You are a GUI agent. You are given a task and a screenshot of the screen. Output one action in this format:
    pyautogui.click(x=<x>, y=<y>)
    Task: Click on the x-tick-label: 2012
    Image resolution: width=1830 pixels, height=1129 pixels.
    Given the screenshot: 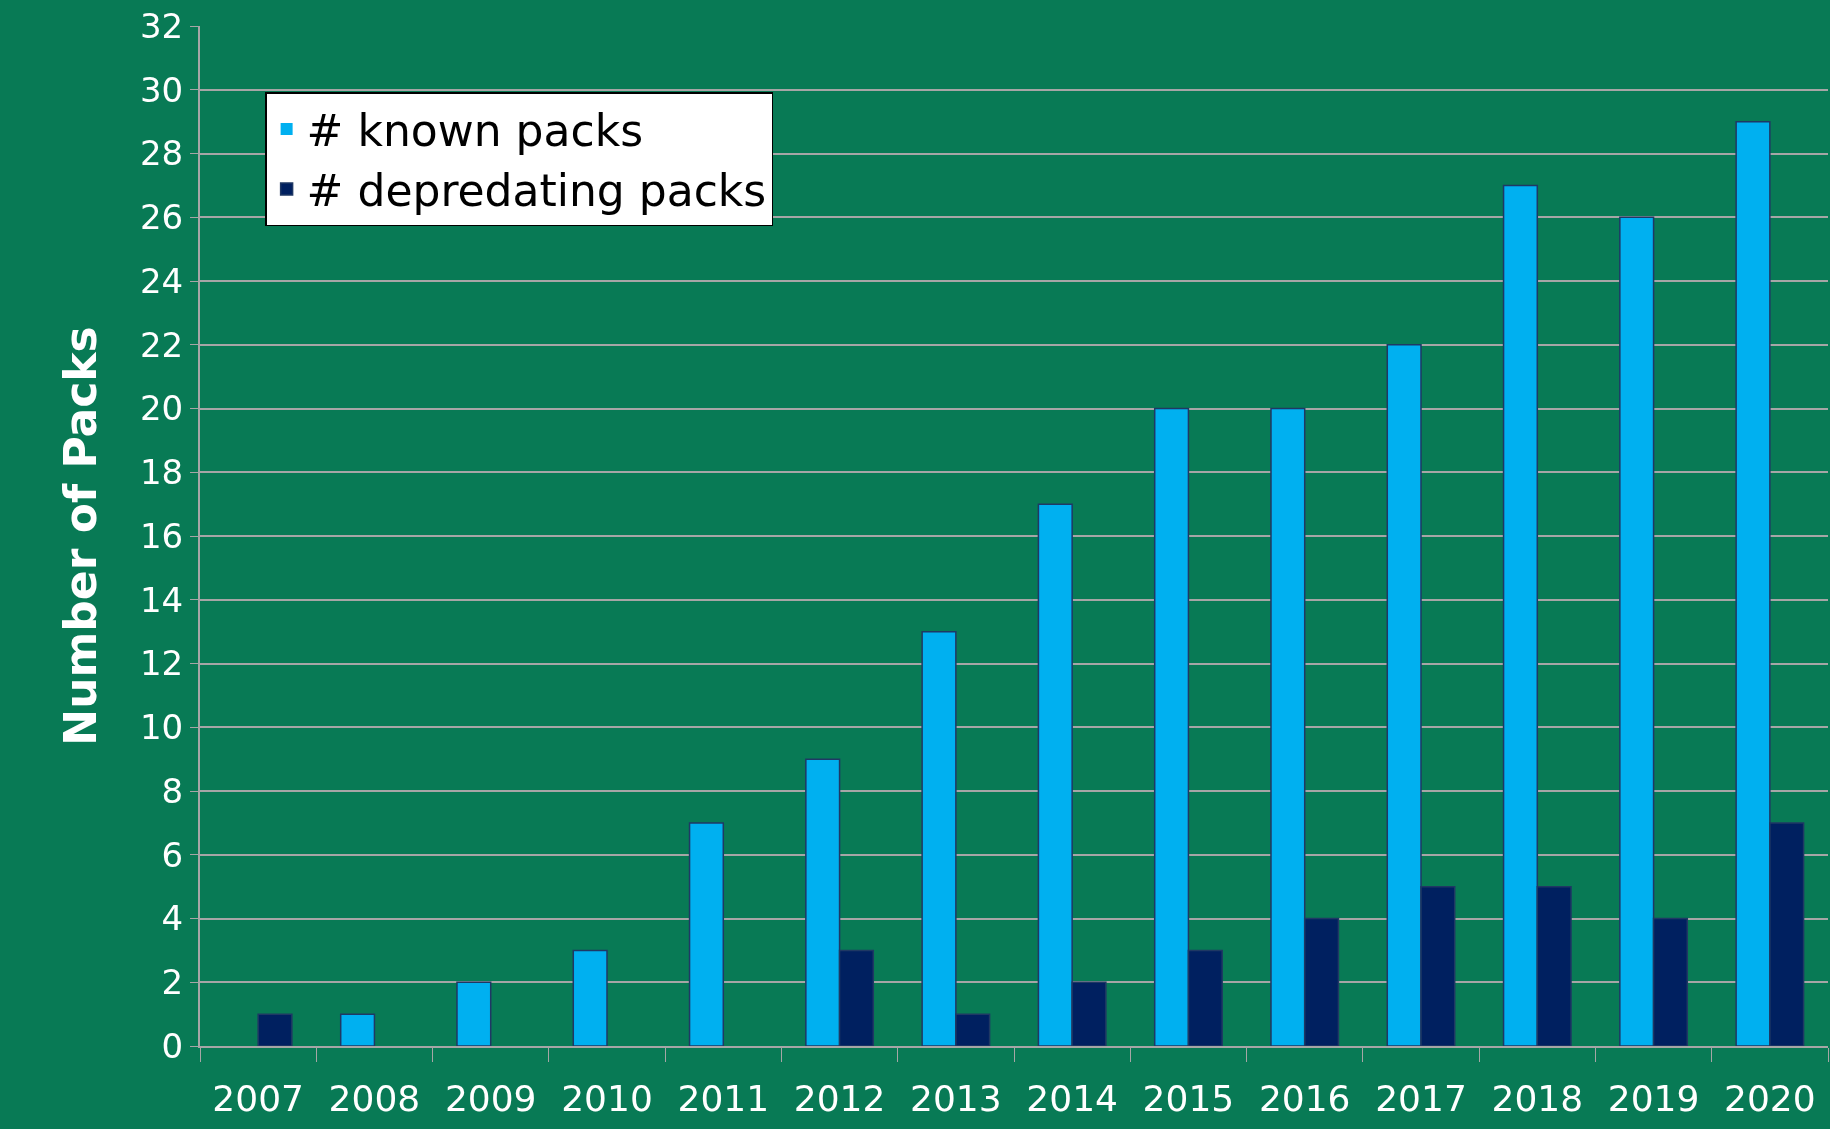 What is the action you would take?
    pyautogui.click(x=839, y=1099)
    